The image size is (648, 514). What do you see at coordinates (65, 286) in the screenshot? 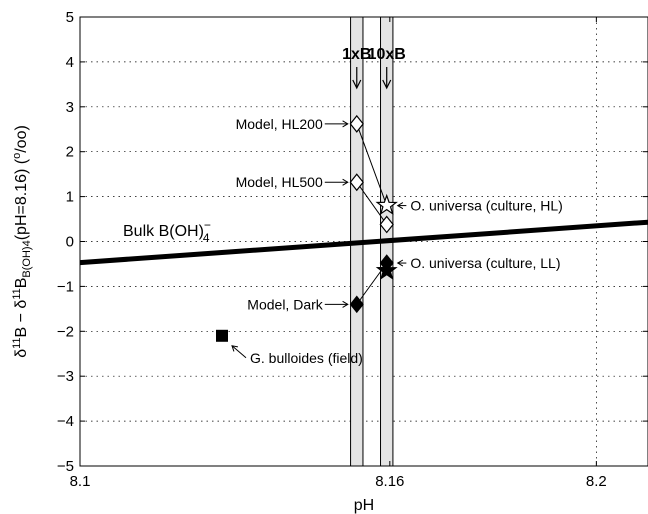
I see `y-tick-label: −1` at bounding box center [65, 286].